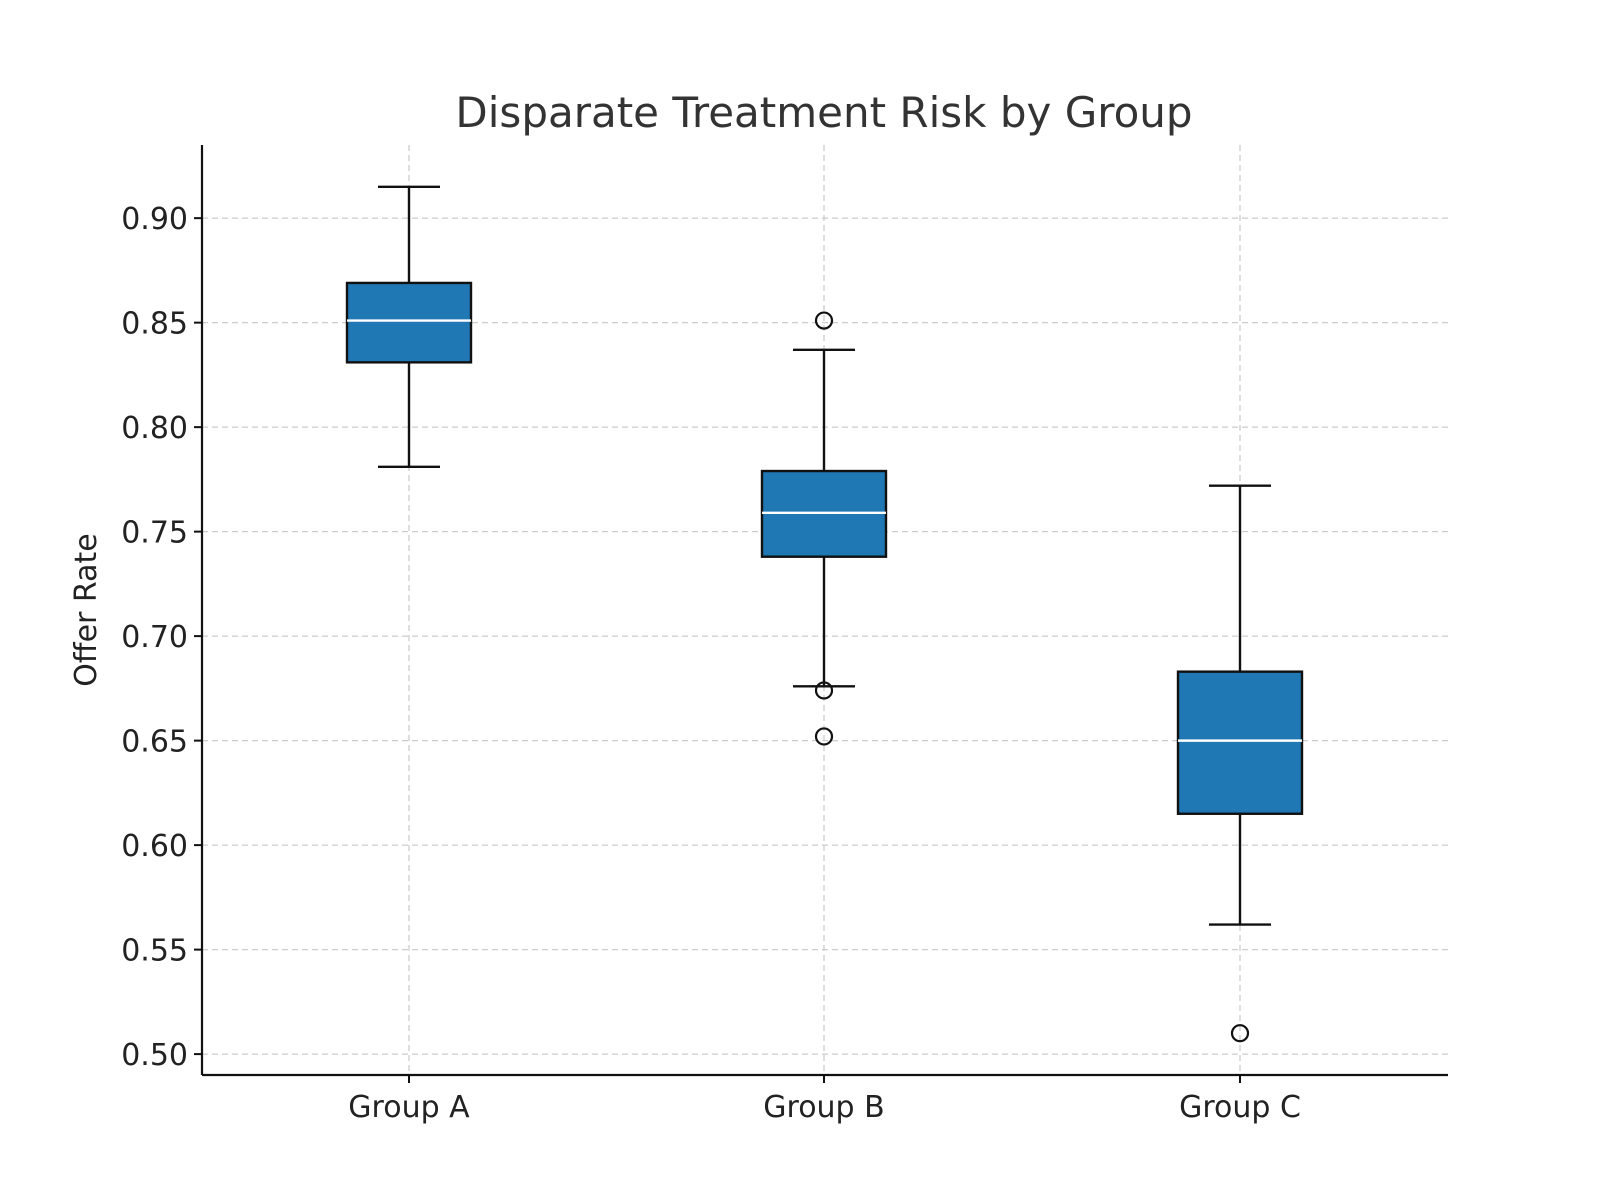 The height and width of the screenshot is (1200, 1600). Describe the element at coordinates (154, 637) in the screenshot. I see `y-tick-label: 0.70` at that location.